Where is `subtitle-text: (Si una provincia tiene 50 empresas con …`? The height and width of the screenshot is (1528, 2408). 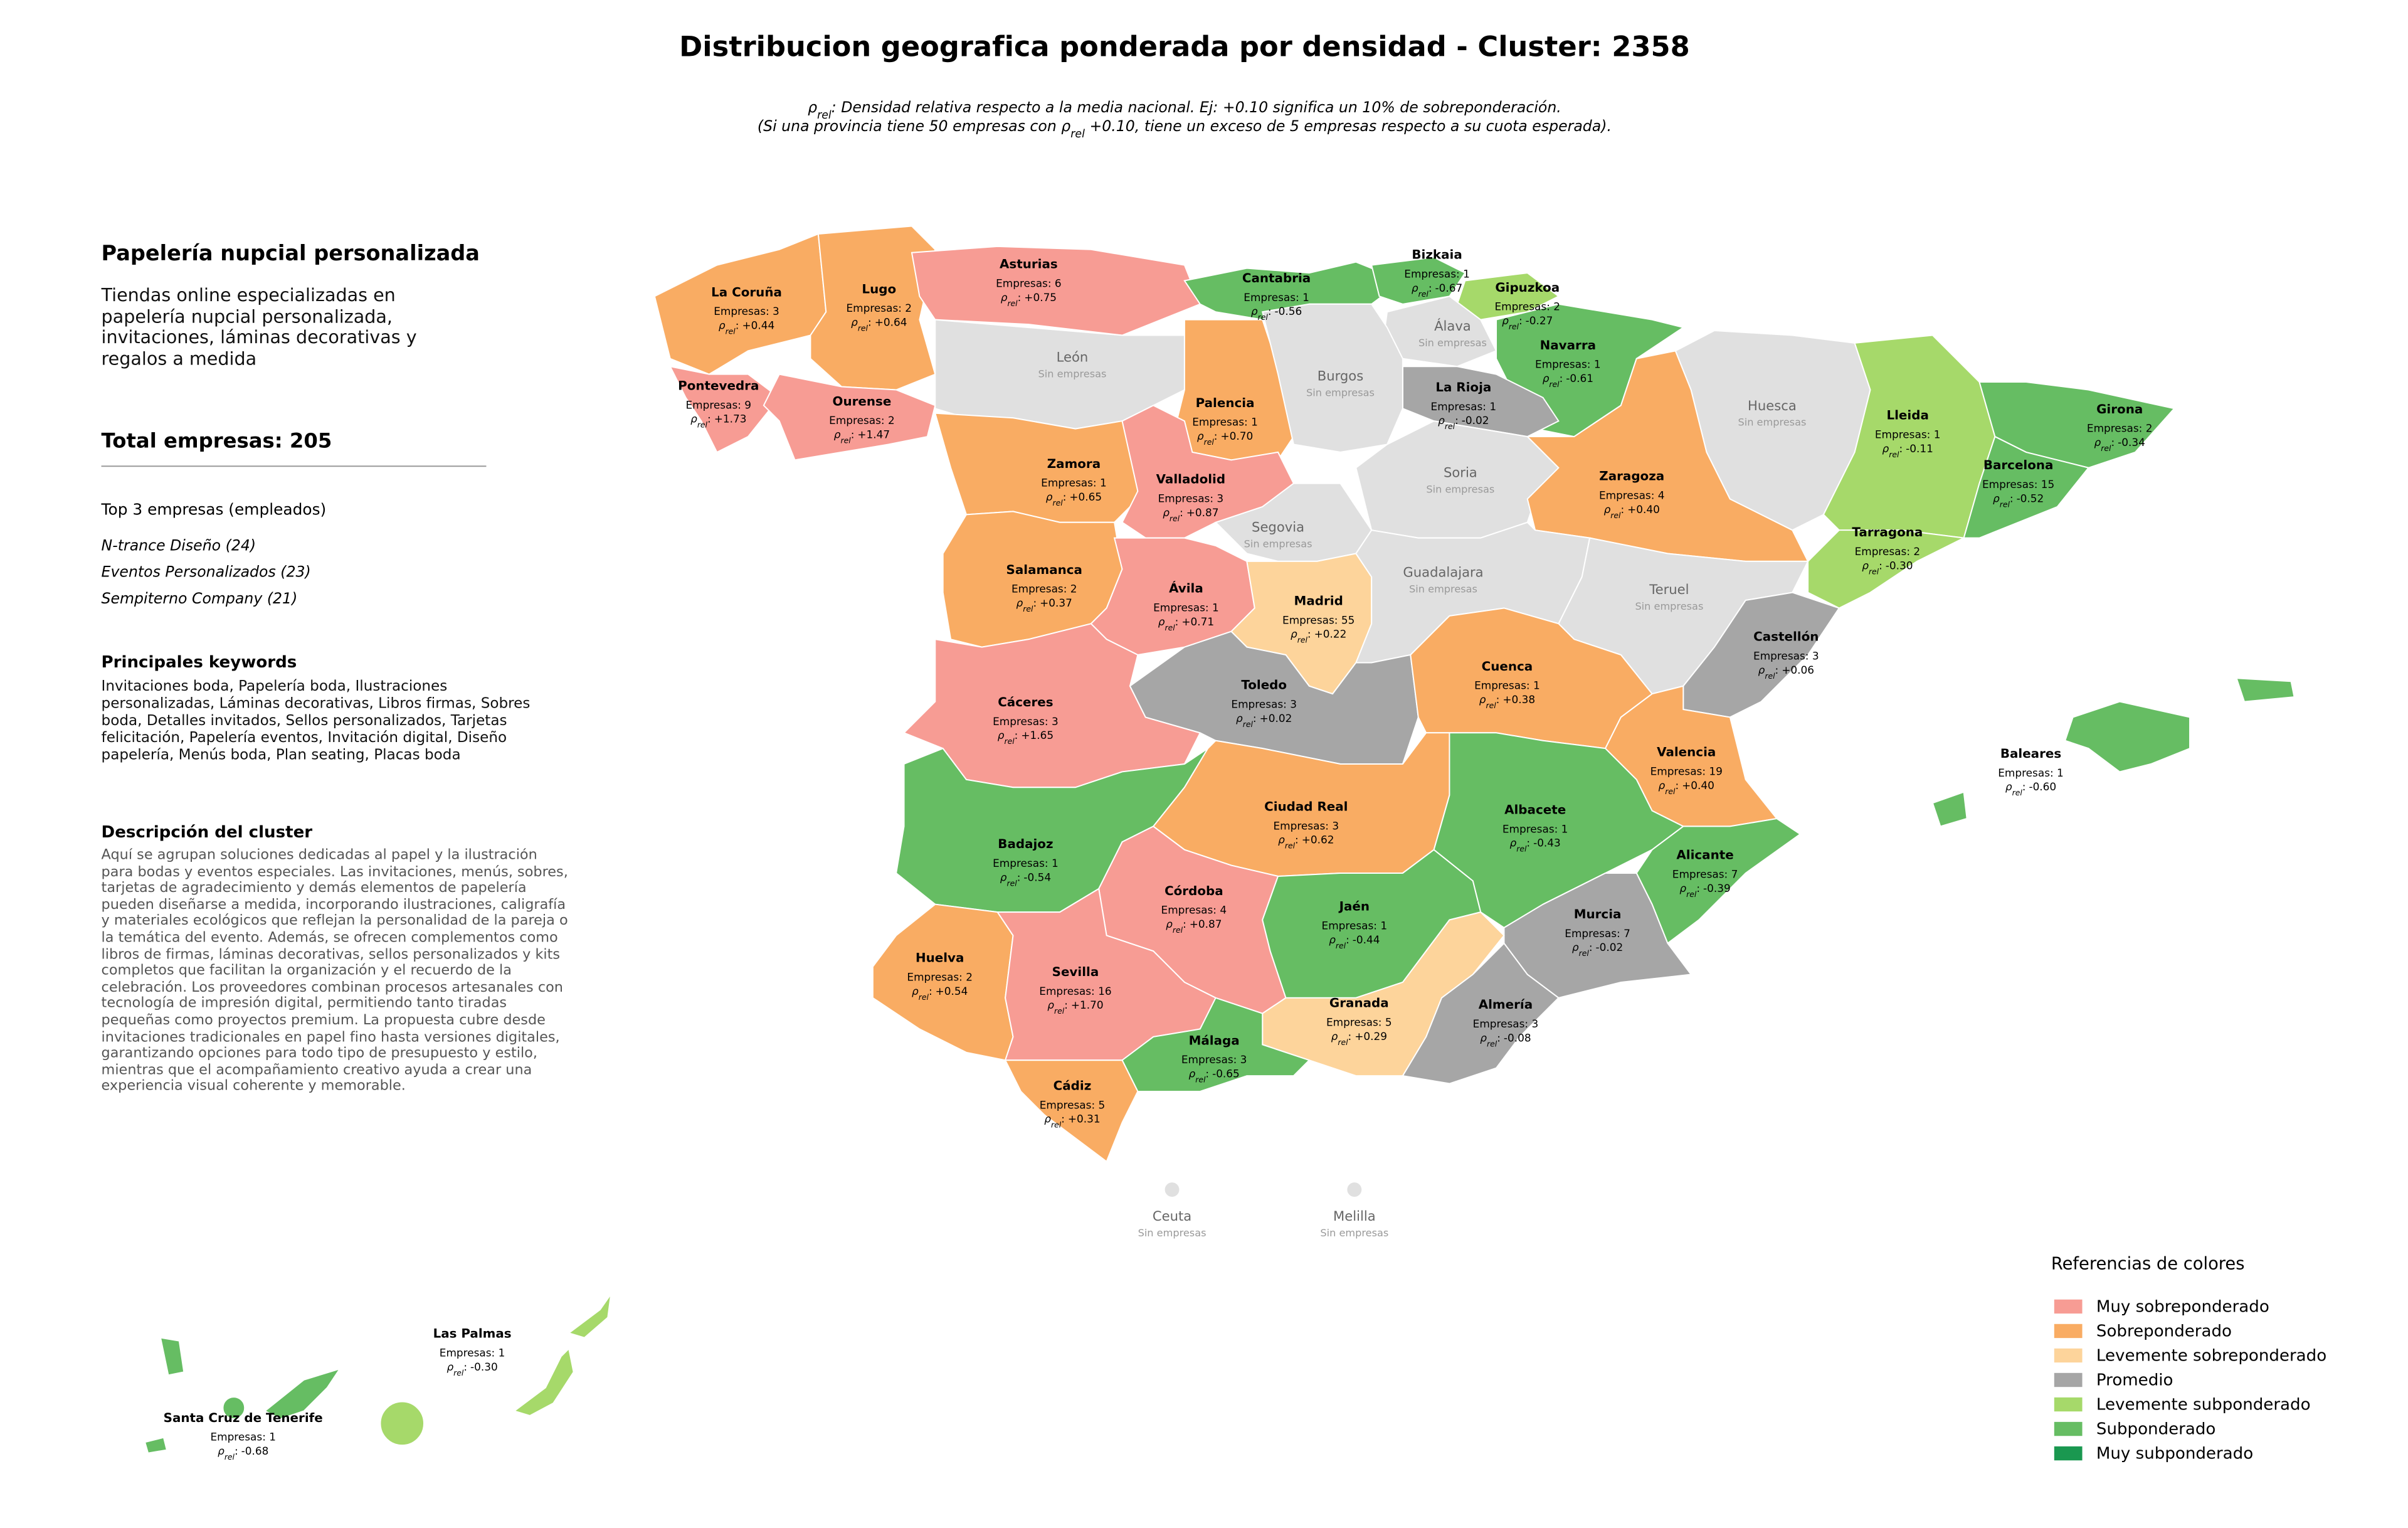
subtitle-text: (Si una provincia tiene 50 empresas con … is located at coordinates (914, 126).